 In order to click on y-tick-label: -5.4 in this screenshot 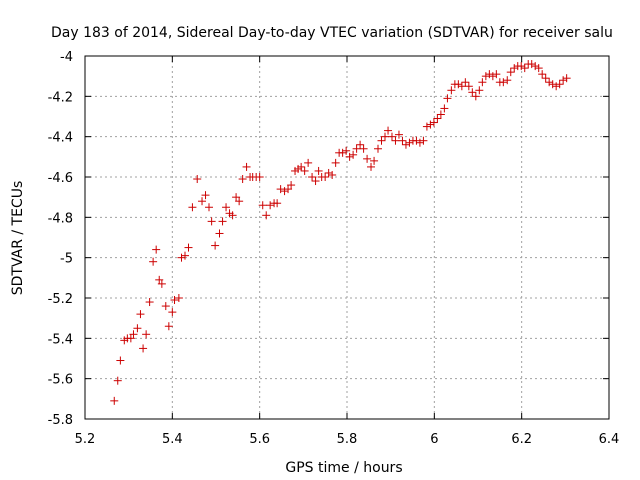, I will do `click(60, 339)`.